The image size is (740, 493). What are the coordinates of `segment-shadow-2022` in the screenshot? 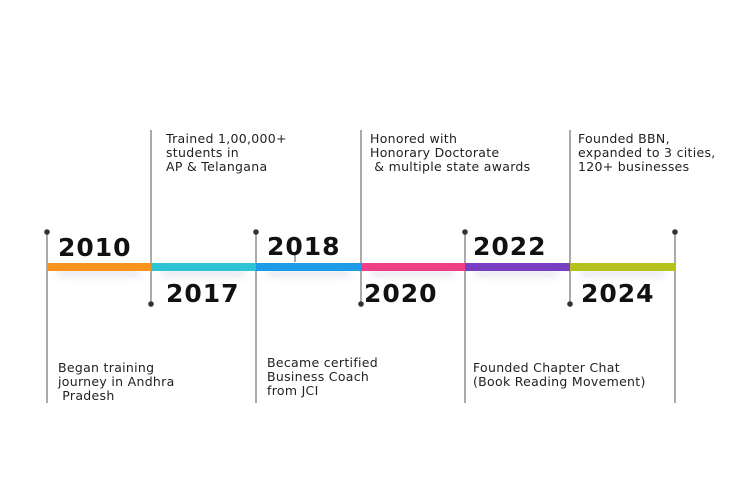 It's located at (517, 273).